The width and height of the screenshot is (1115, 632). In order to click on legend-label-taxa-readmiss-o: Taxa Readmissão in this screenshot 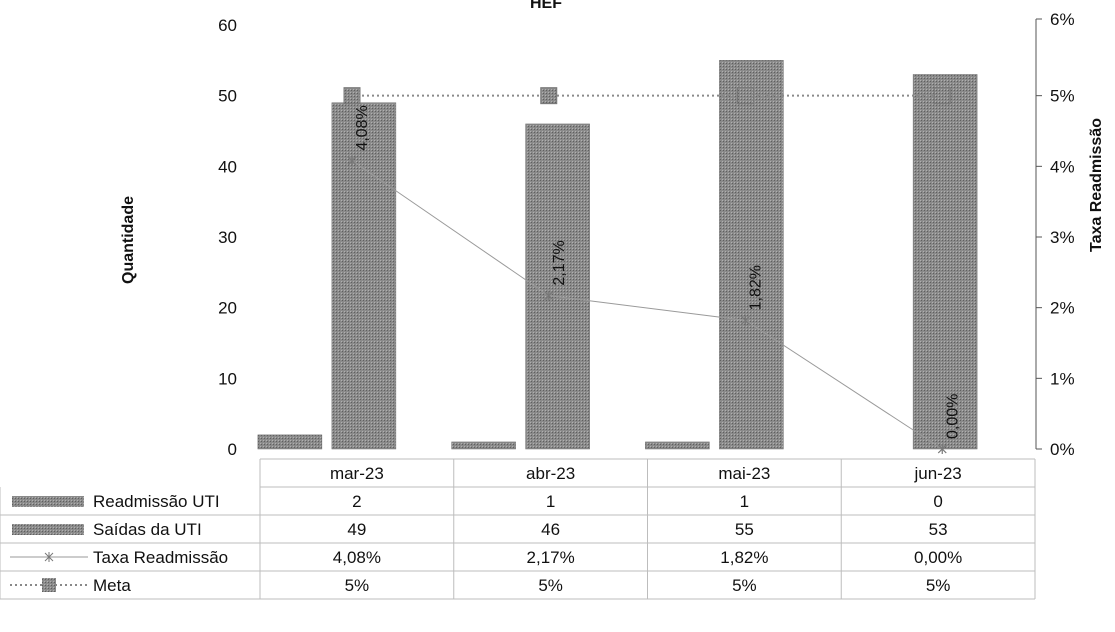, I will do `click(160, 557)`.